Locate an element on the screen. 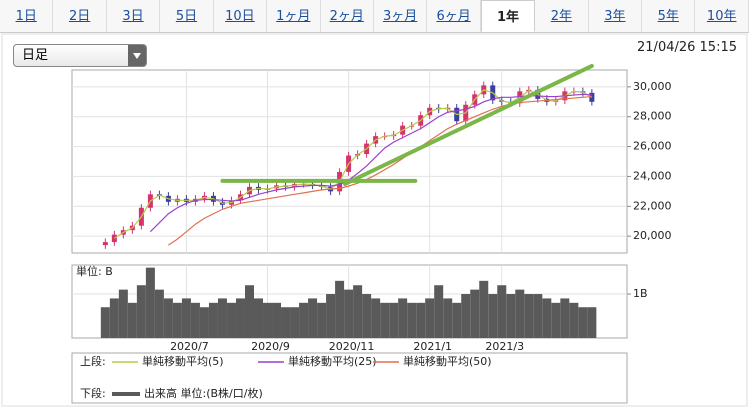 This screenshot has width=749, height=407. y-tick-label: 22,000 is located at coordinates (652, 205).